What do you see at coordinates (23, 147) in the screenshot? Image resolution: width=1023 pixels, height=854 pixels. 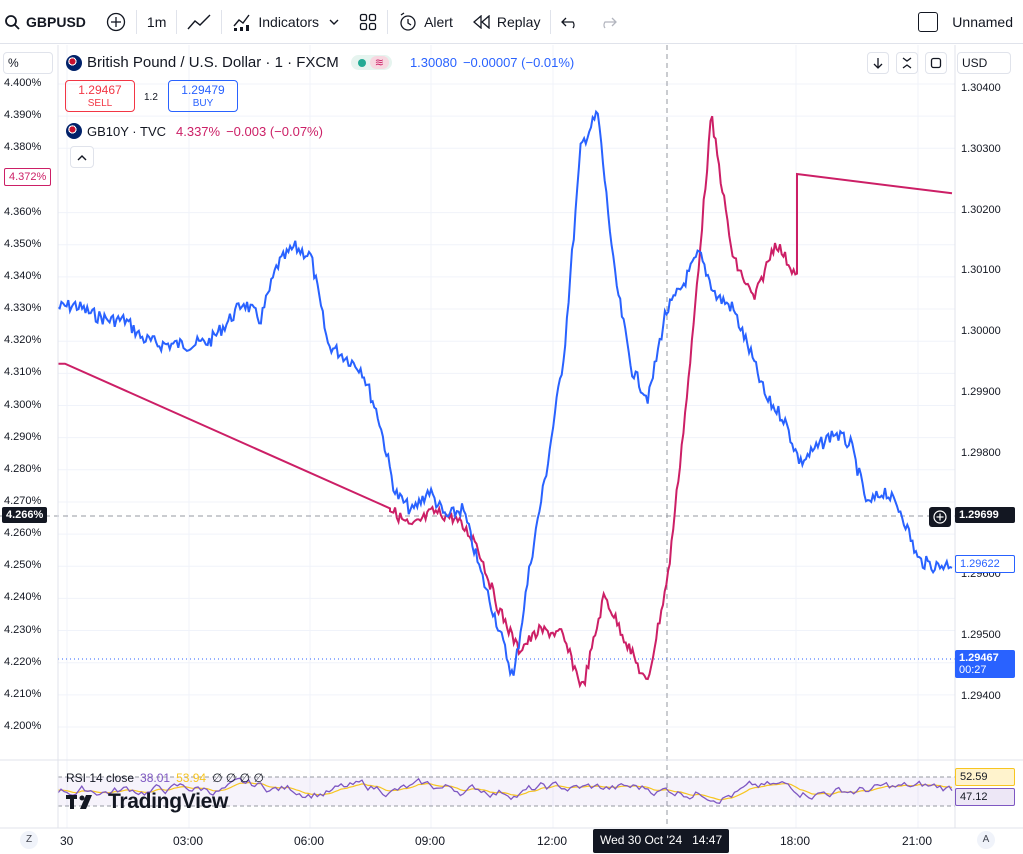 I see `left-axis-tick-label: 4.380%` at bounding box center [23, 147].